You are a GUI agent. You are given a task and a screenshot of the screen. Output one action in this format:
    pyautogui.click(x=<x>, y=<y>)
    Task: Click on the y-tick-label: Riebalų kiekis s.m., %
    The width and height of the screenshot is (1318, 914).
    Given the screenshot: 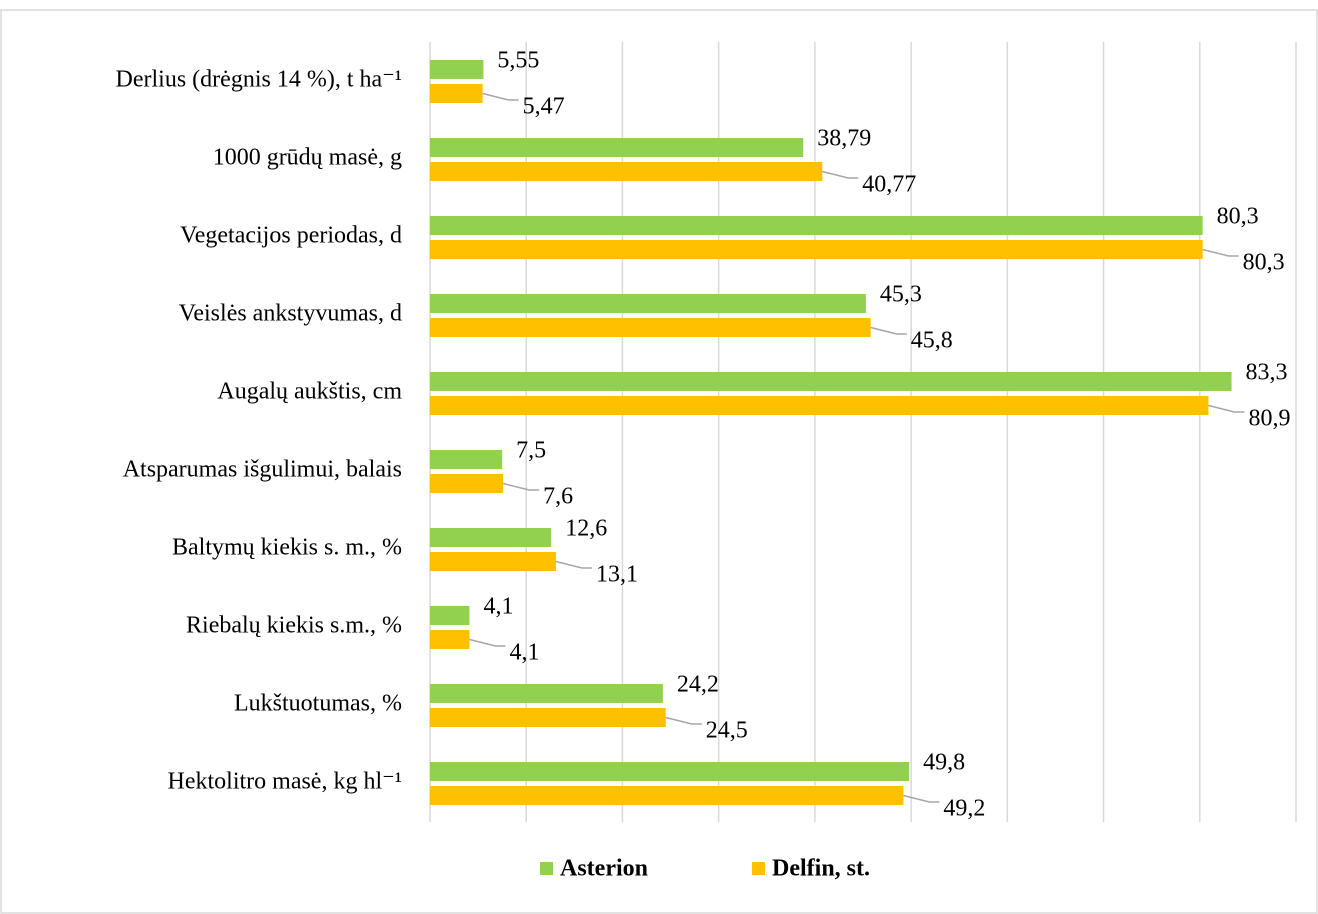 What is the action you would take?
    pyautogui.click(x=294, y=626)
    